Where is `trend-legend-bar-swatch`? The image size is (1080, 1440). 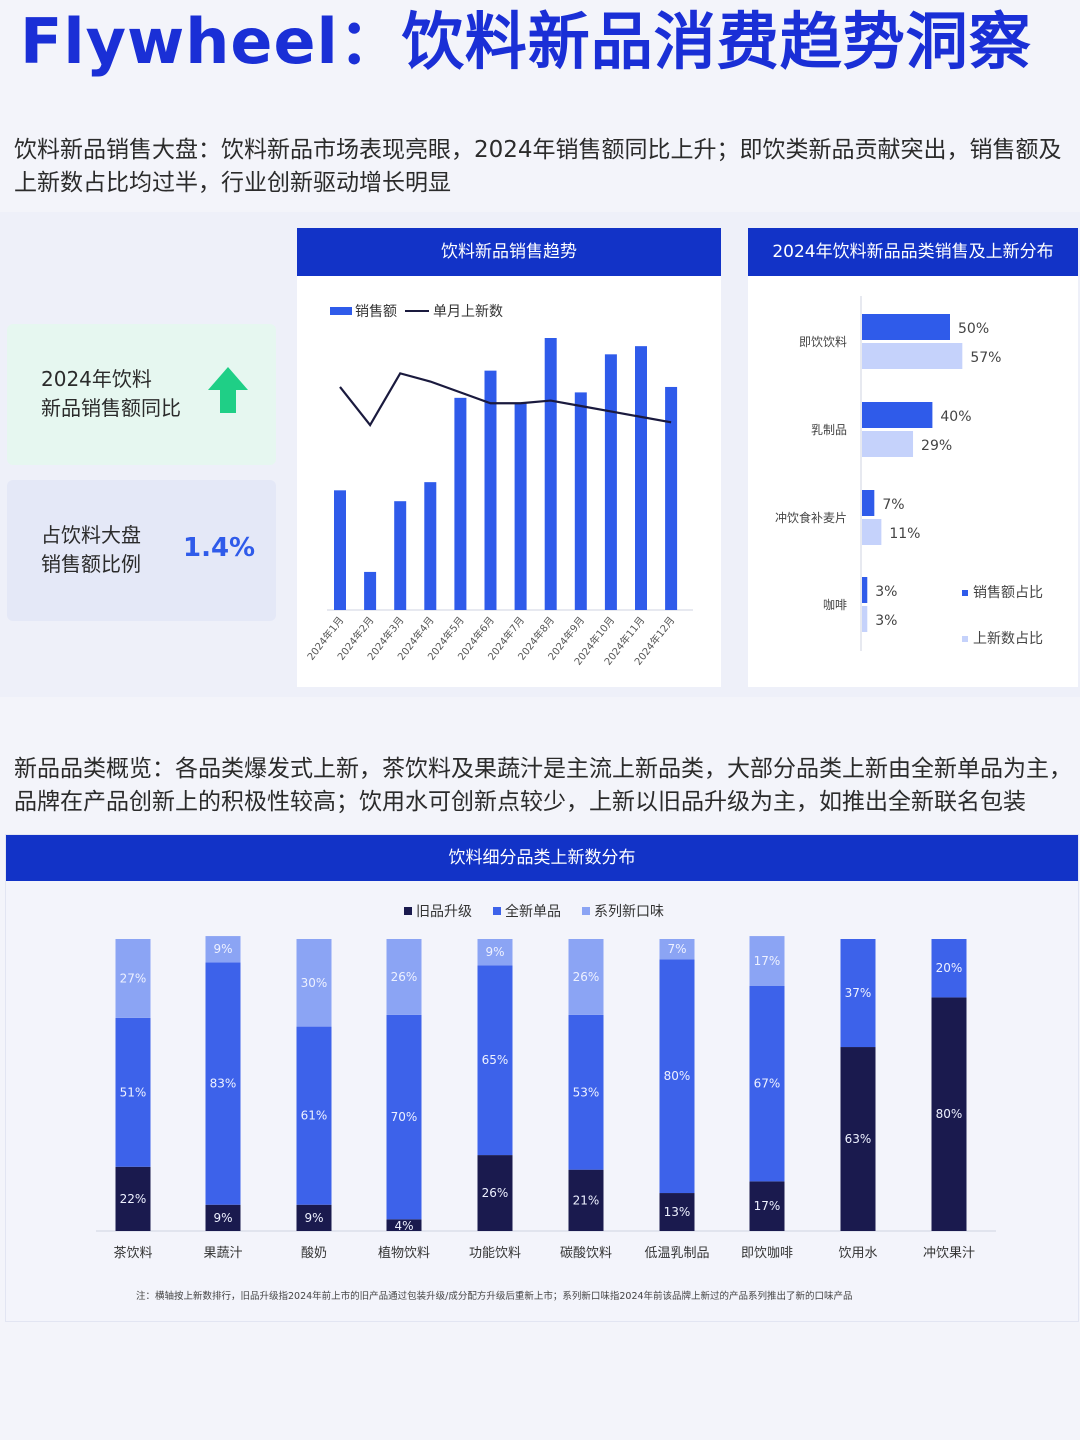 trend-legend-bar-swatch is located at coordinates (341, 311).